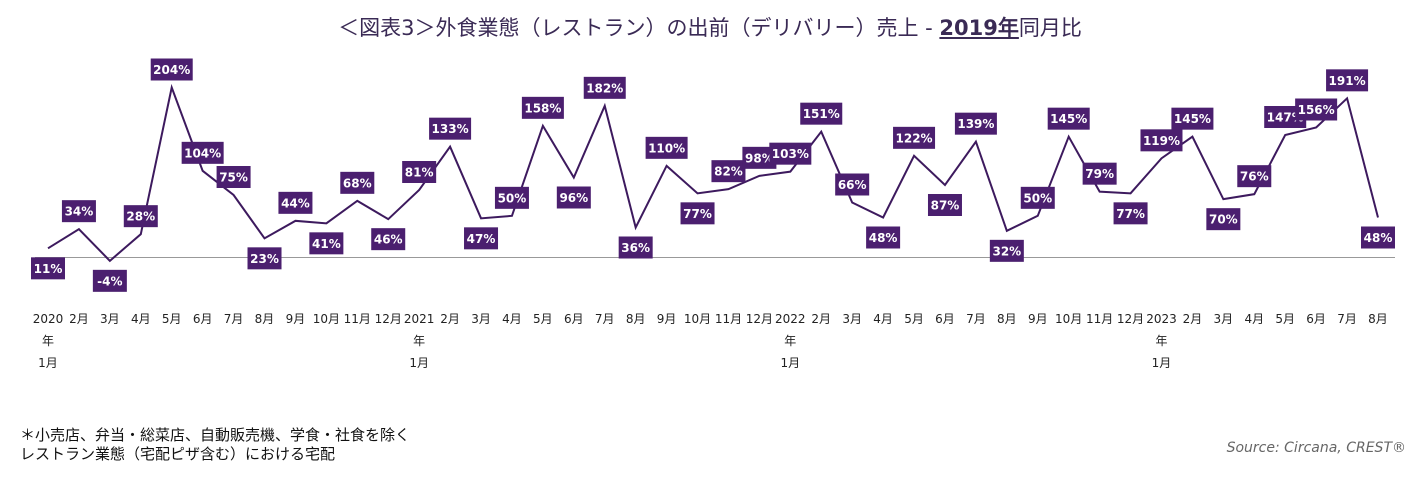  Describe the element at coordinates (512, 198) in the screenshot. I see `value-label: 50%` at that location.